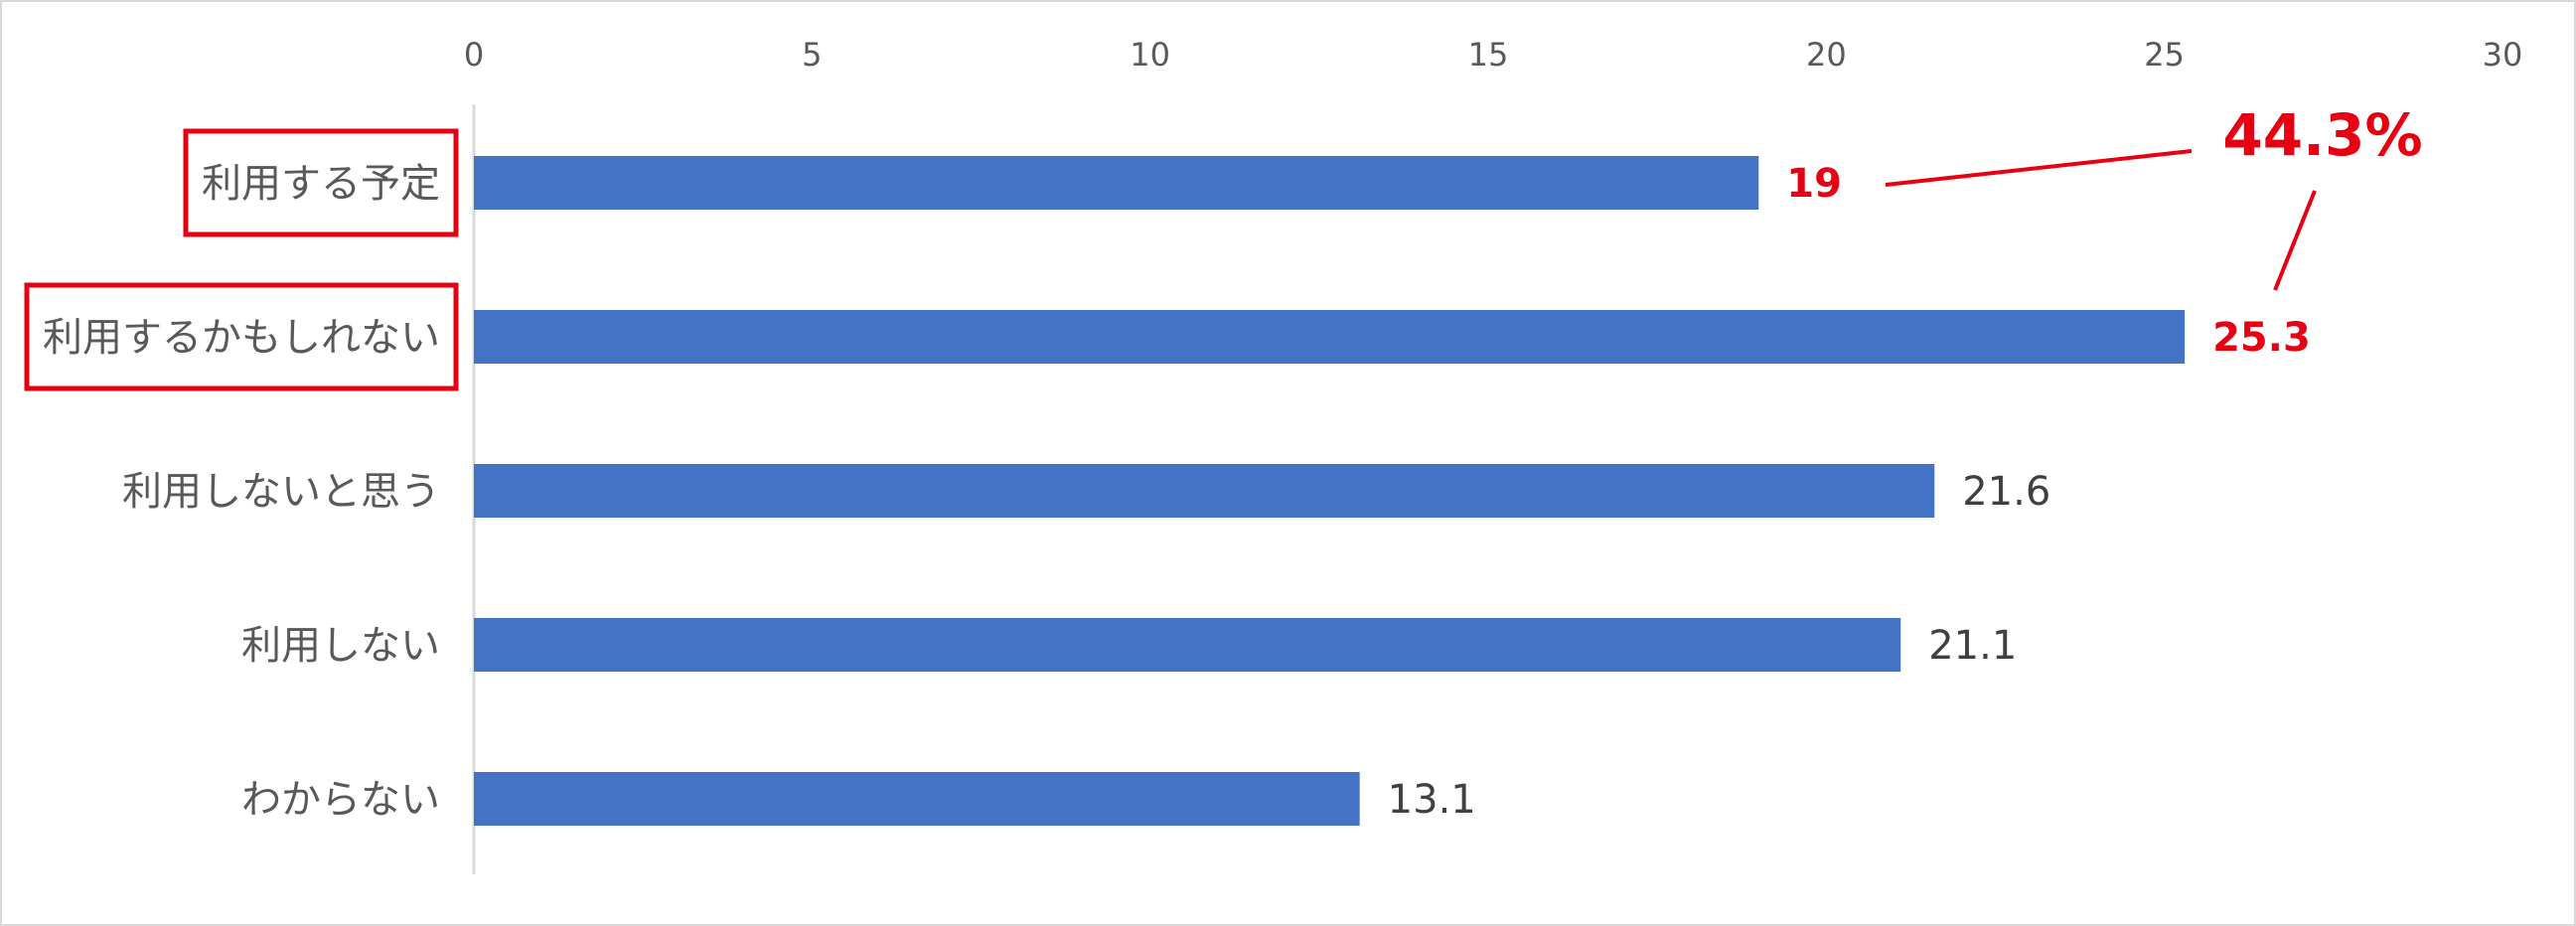  Describe the element at coordinates (1489, 55) in the screenshot. I see `x-tick-label: 15` at that location.